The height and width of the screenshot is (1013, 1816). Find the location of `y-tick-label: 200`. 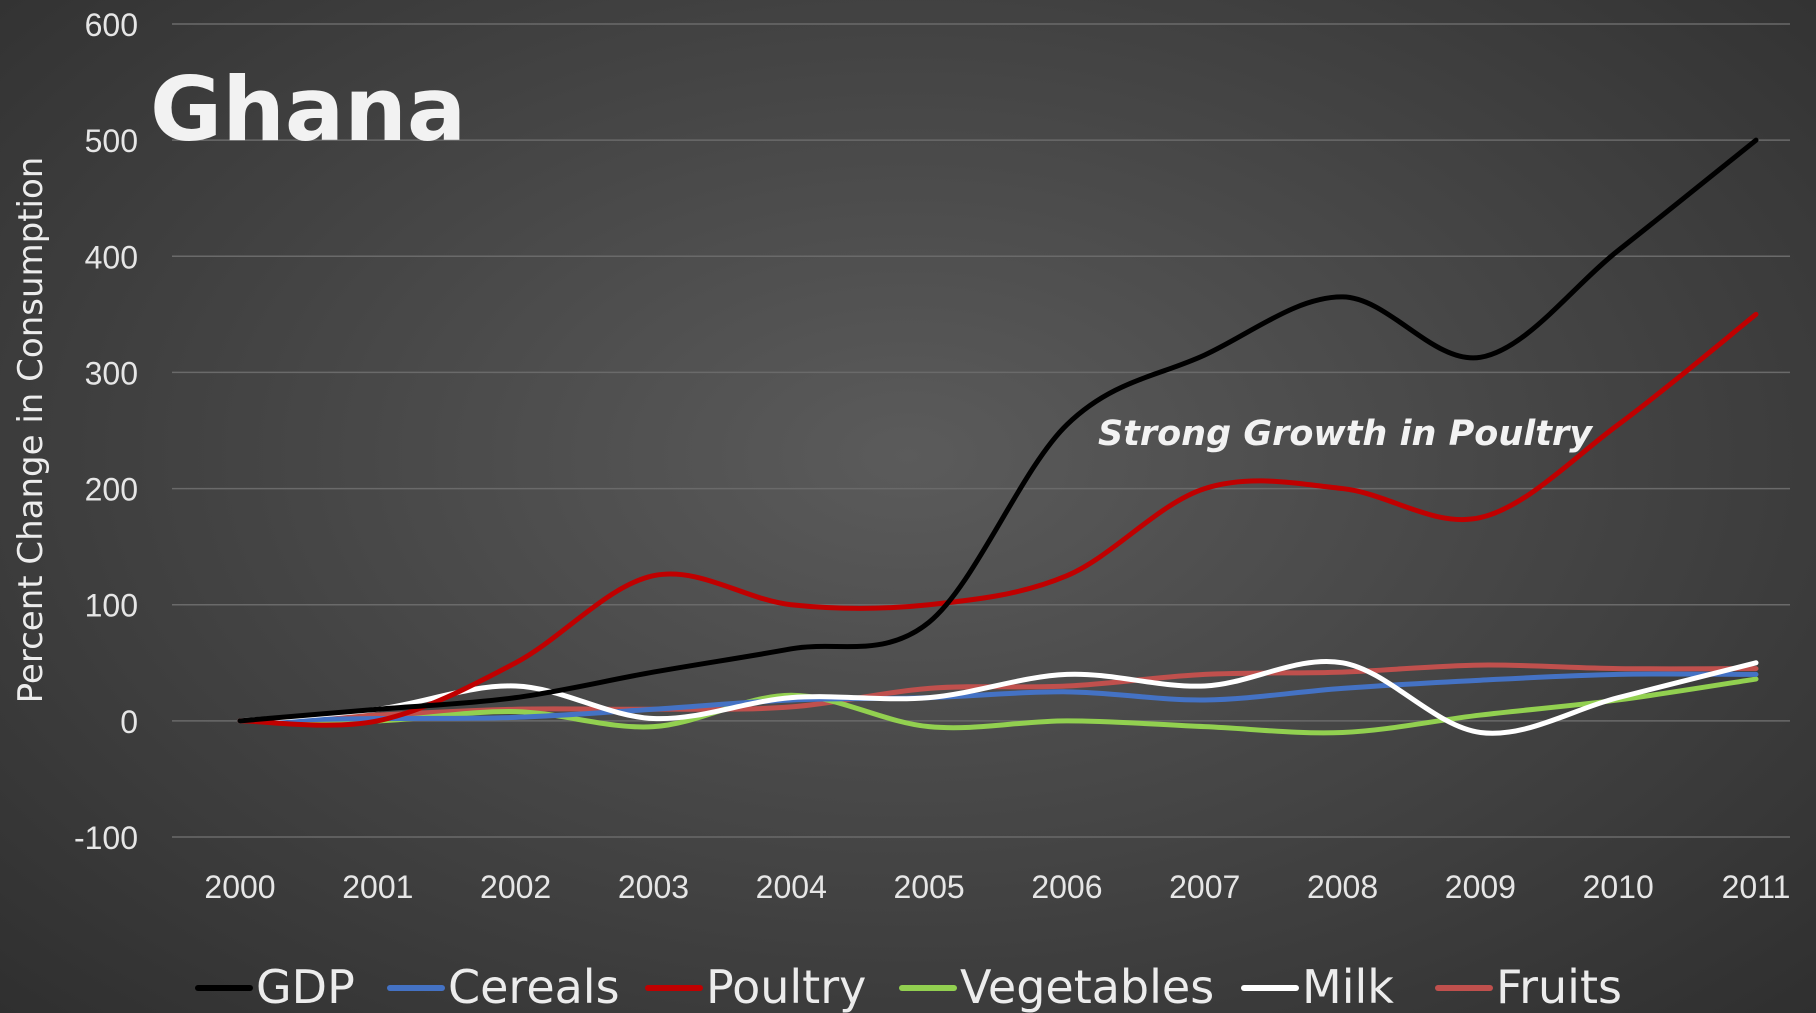

y-tick-label: 200 is located at coordinates (111, 490).